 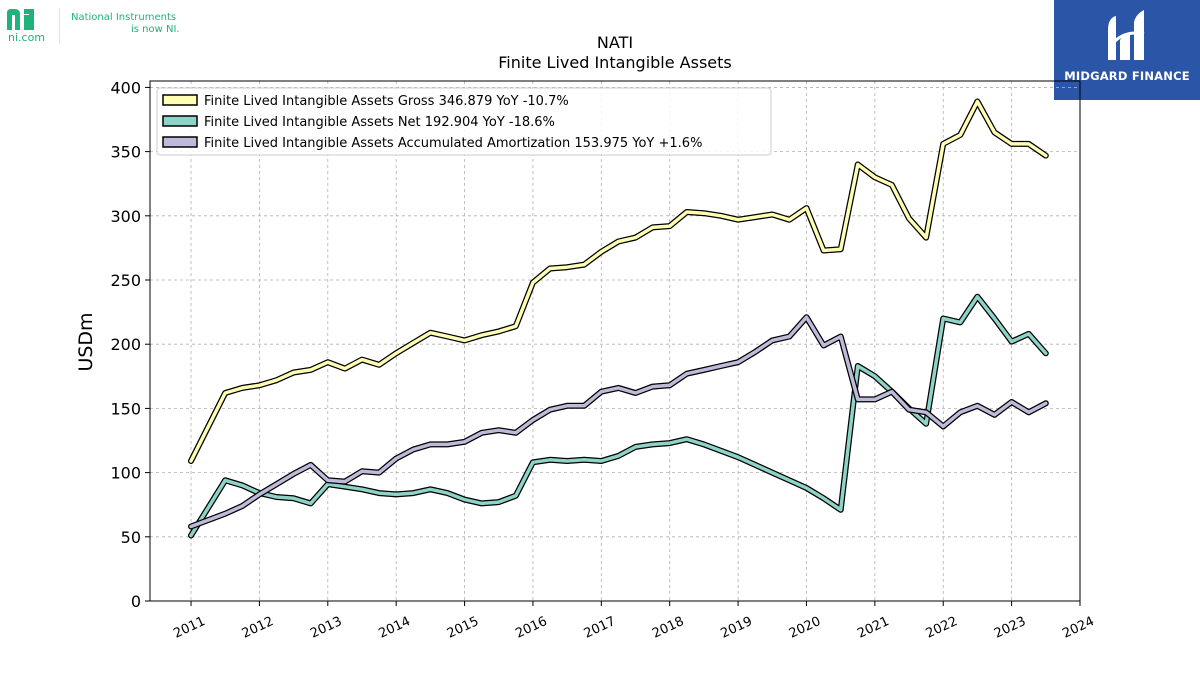 I want to click on x-tick-label: 2019, so click(x=736, y=628).